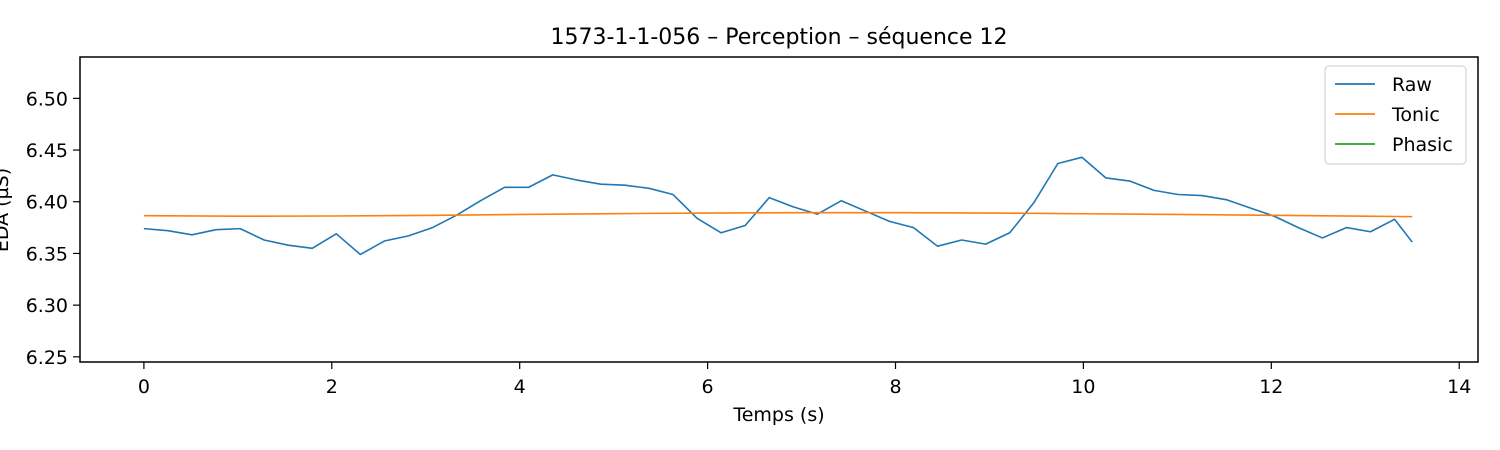  I want to click on x-tick-label: 12, so click(1271, 387).